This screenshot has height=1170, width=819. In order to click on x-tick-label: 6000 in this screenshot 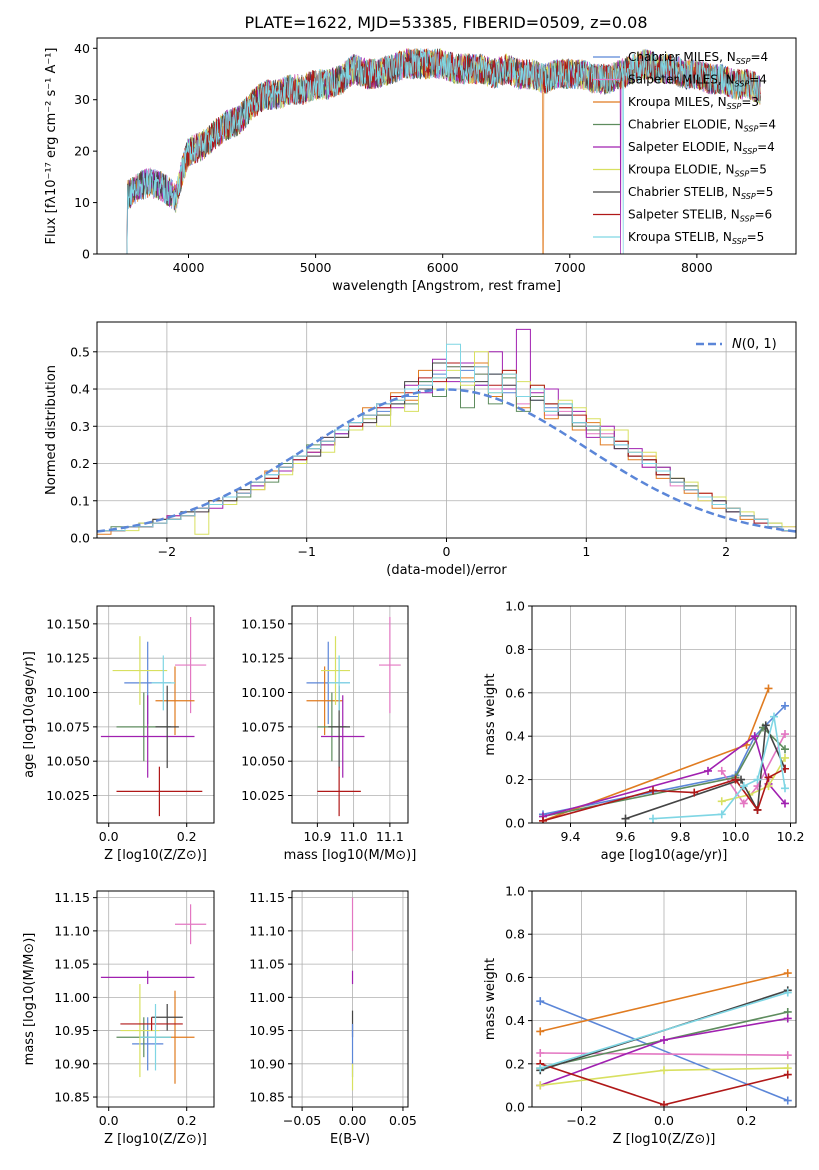, I will do `click(443, 267)`.